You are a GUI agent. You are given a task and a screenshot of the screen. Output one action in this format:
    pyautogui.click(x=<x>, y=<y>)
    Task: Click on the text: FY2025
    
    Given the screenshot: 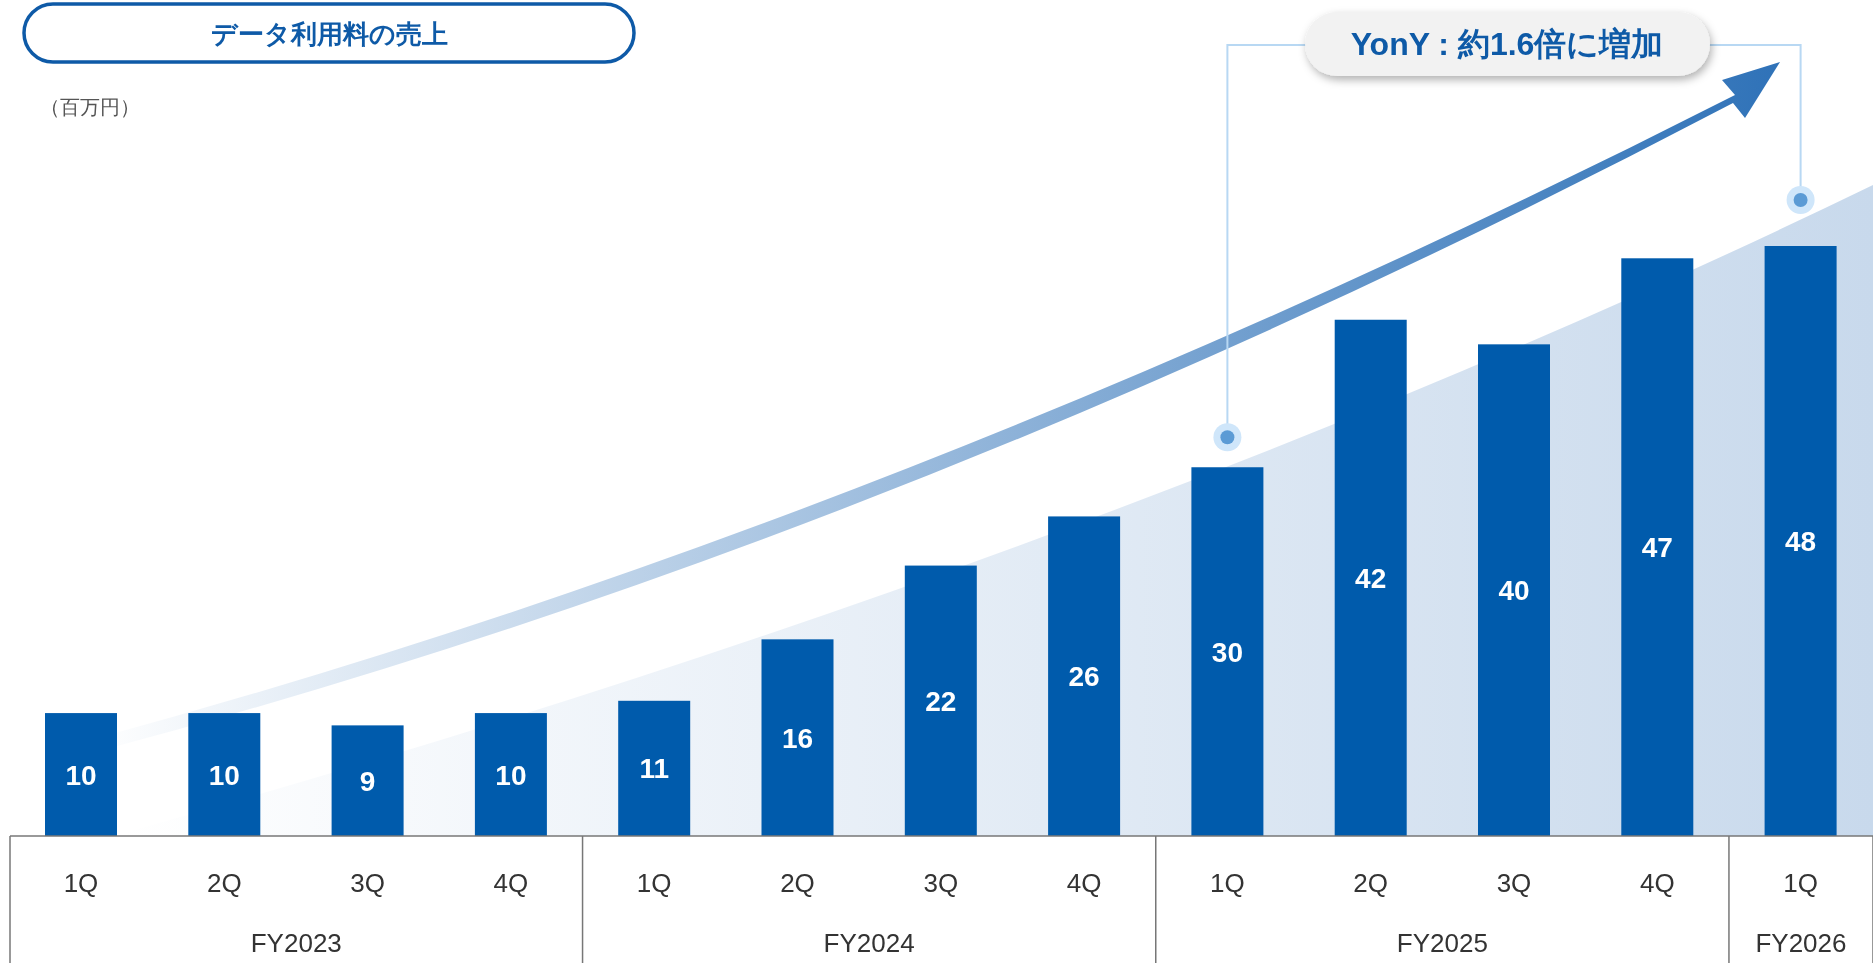 What is the action you would take?
    pyautogui.click(x=1442, y=943)
    